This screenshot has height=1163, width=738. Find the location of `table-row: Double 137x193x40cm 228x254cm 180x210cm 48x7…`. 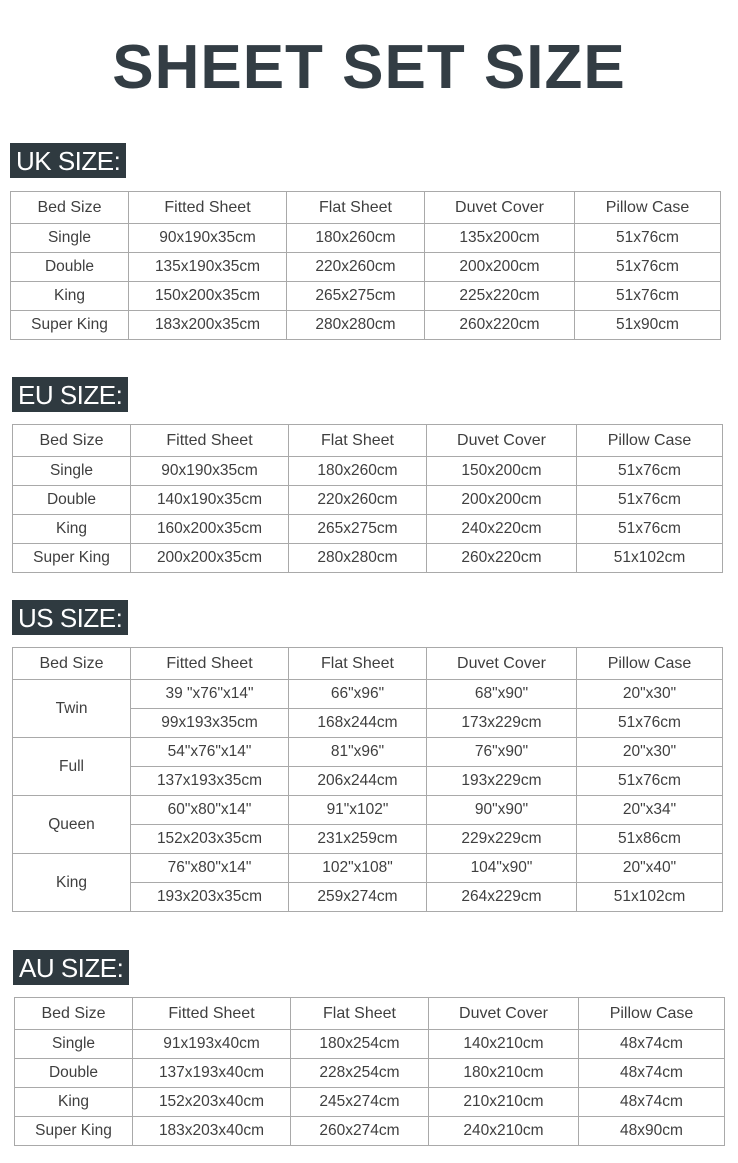

table-row: Double 137x193x40cm 228x254cm 180x210cm 48x7… is located at coordinates (369, 1073).